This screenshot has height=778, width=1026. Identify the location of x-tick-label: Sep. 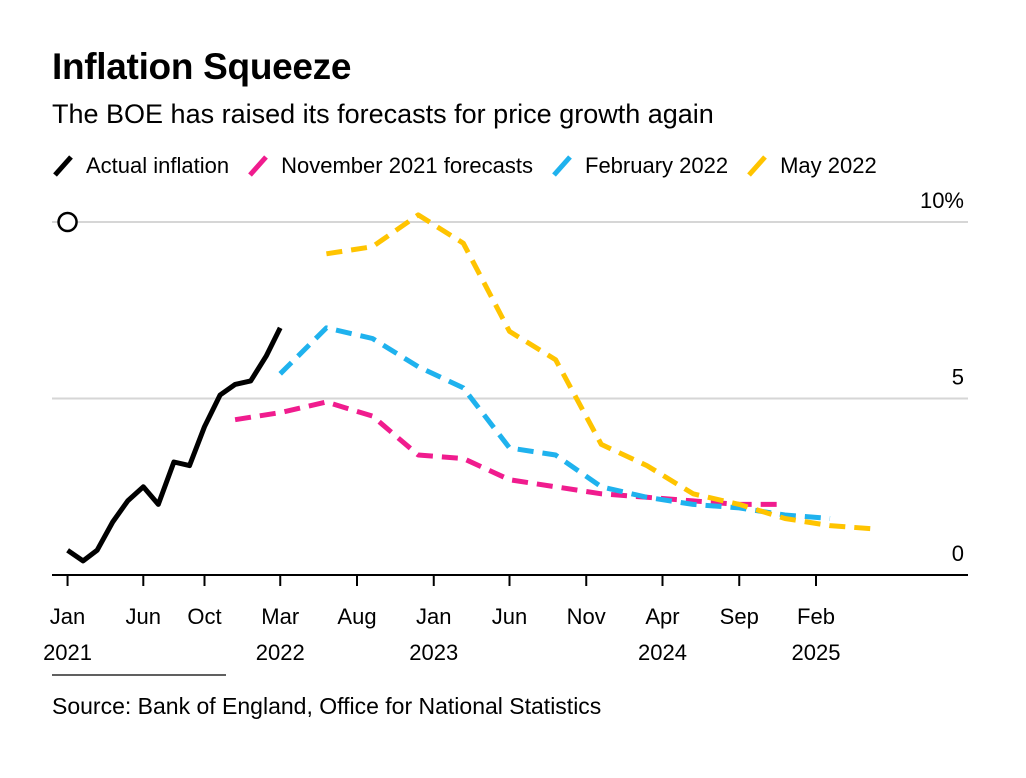
(739, 616).